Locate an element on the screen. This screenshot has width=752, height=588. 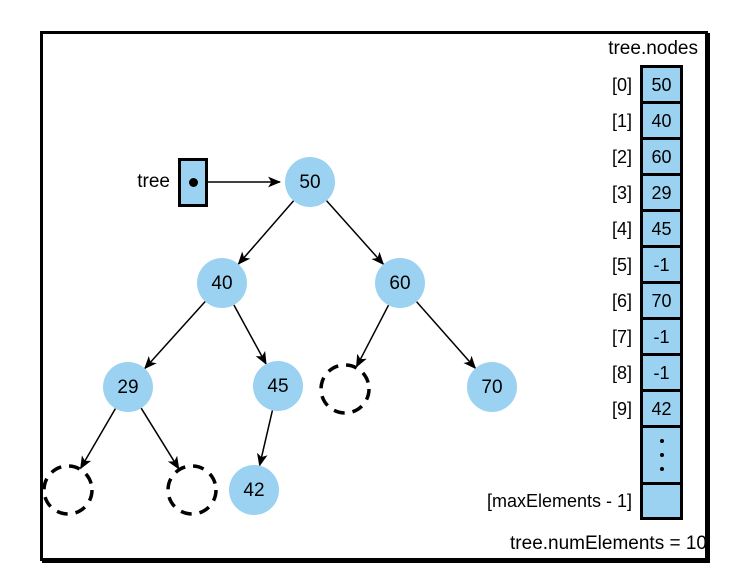
tree-node-42: 42 is located at coordinates (254, 490).